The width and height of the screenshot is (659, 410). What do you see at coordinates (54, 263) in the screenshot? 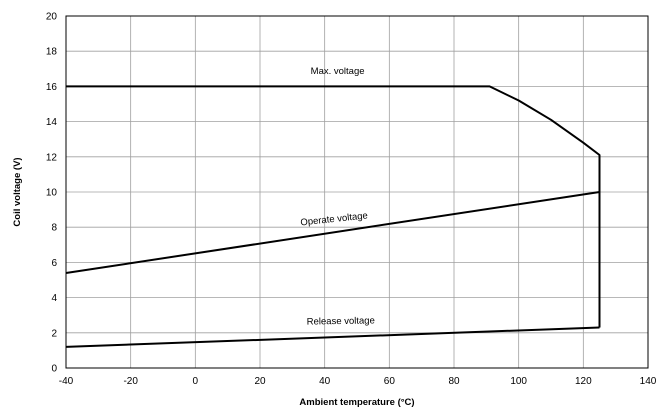
I see `y-tick-label: 6` at bounding box center [54, 263].